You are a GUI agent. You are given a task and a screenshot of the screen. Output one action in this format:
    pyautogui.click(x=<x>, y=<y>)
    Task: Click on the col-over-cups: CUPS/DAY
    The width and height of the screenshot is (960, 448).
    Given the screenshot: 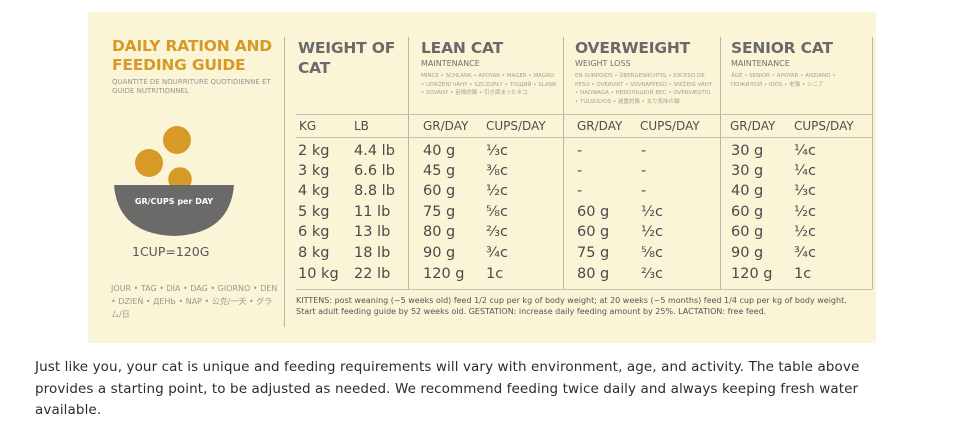 What is the action you would take?
    pyautogui.click(x=670, y=126)
    